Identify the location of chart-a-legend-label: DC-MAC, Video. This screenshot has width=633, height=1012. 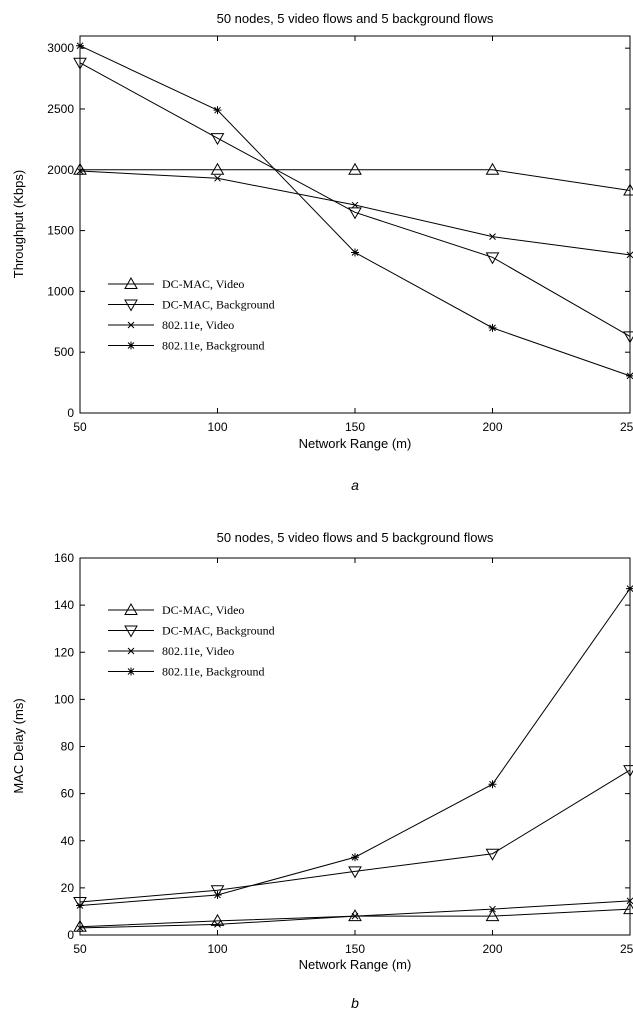
(203, 284).